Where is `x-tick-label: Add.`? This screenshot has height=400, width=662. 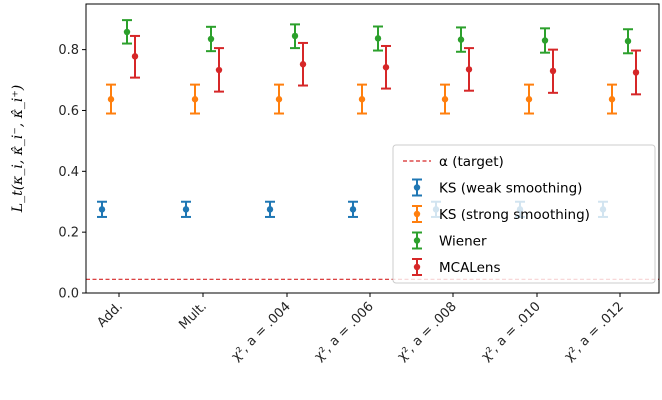
x-tick-label: Add. is located at coordinates (109, 314).